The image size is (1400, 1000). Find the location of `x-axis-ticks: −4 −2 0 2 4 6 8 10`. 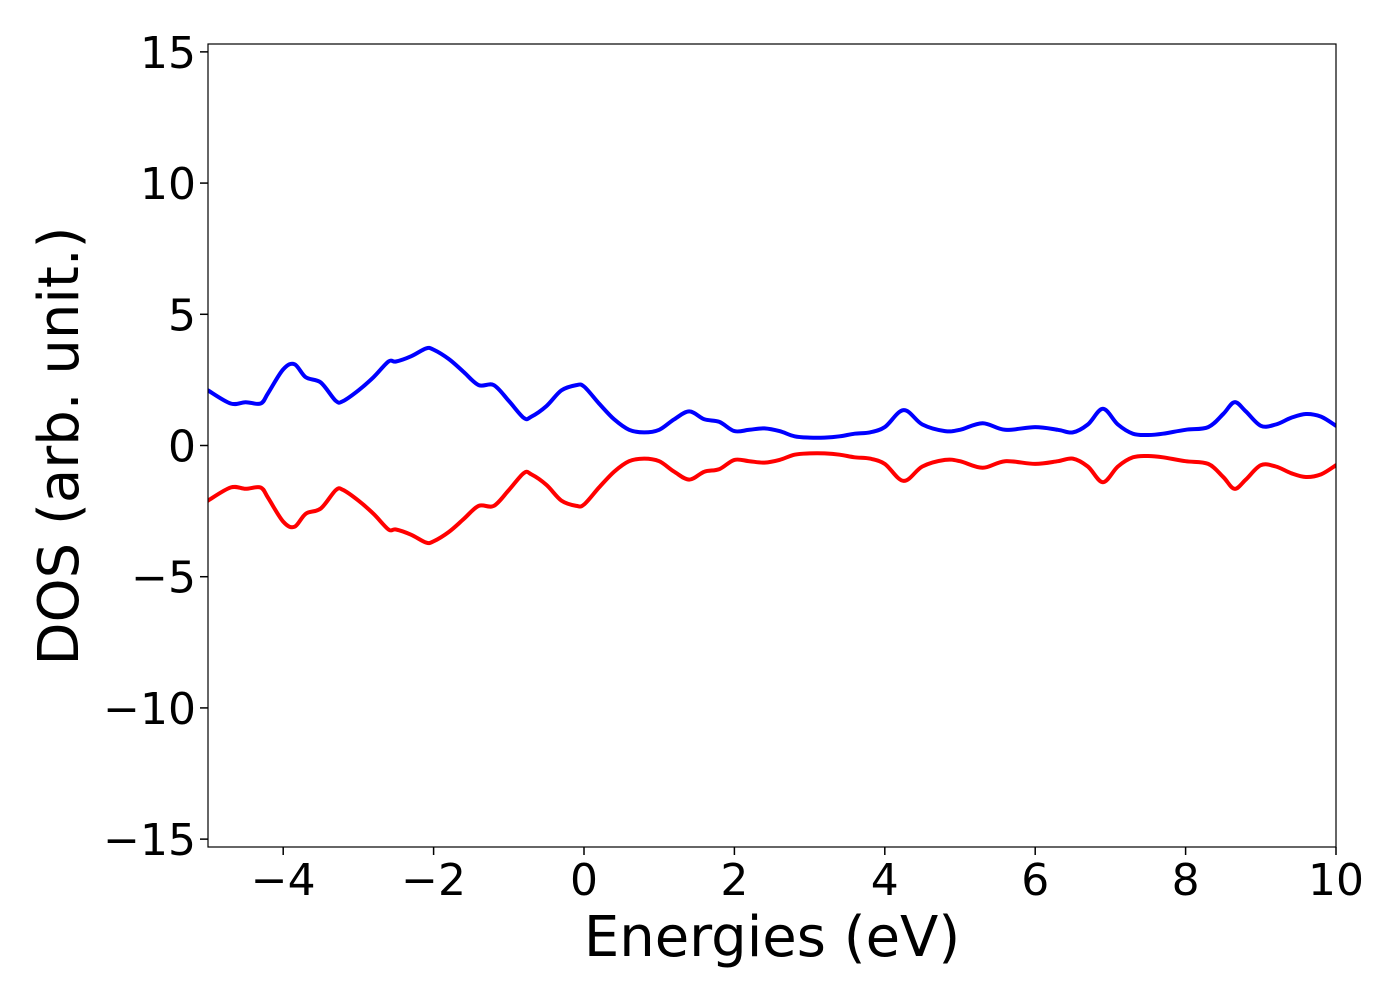

x-axis-ticks: −4 −2 0 2 4 6 8 10 is located at coordinates (807, 876).